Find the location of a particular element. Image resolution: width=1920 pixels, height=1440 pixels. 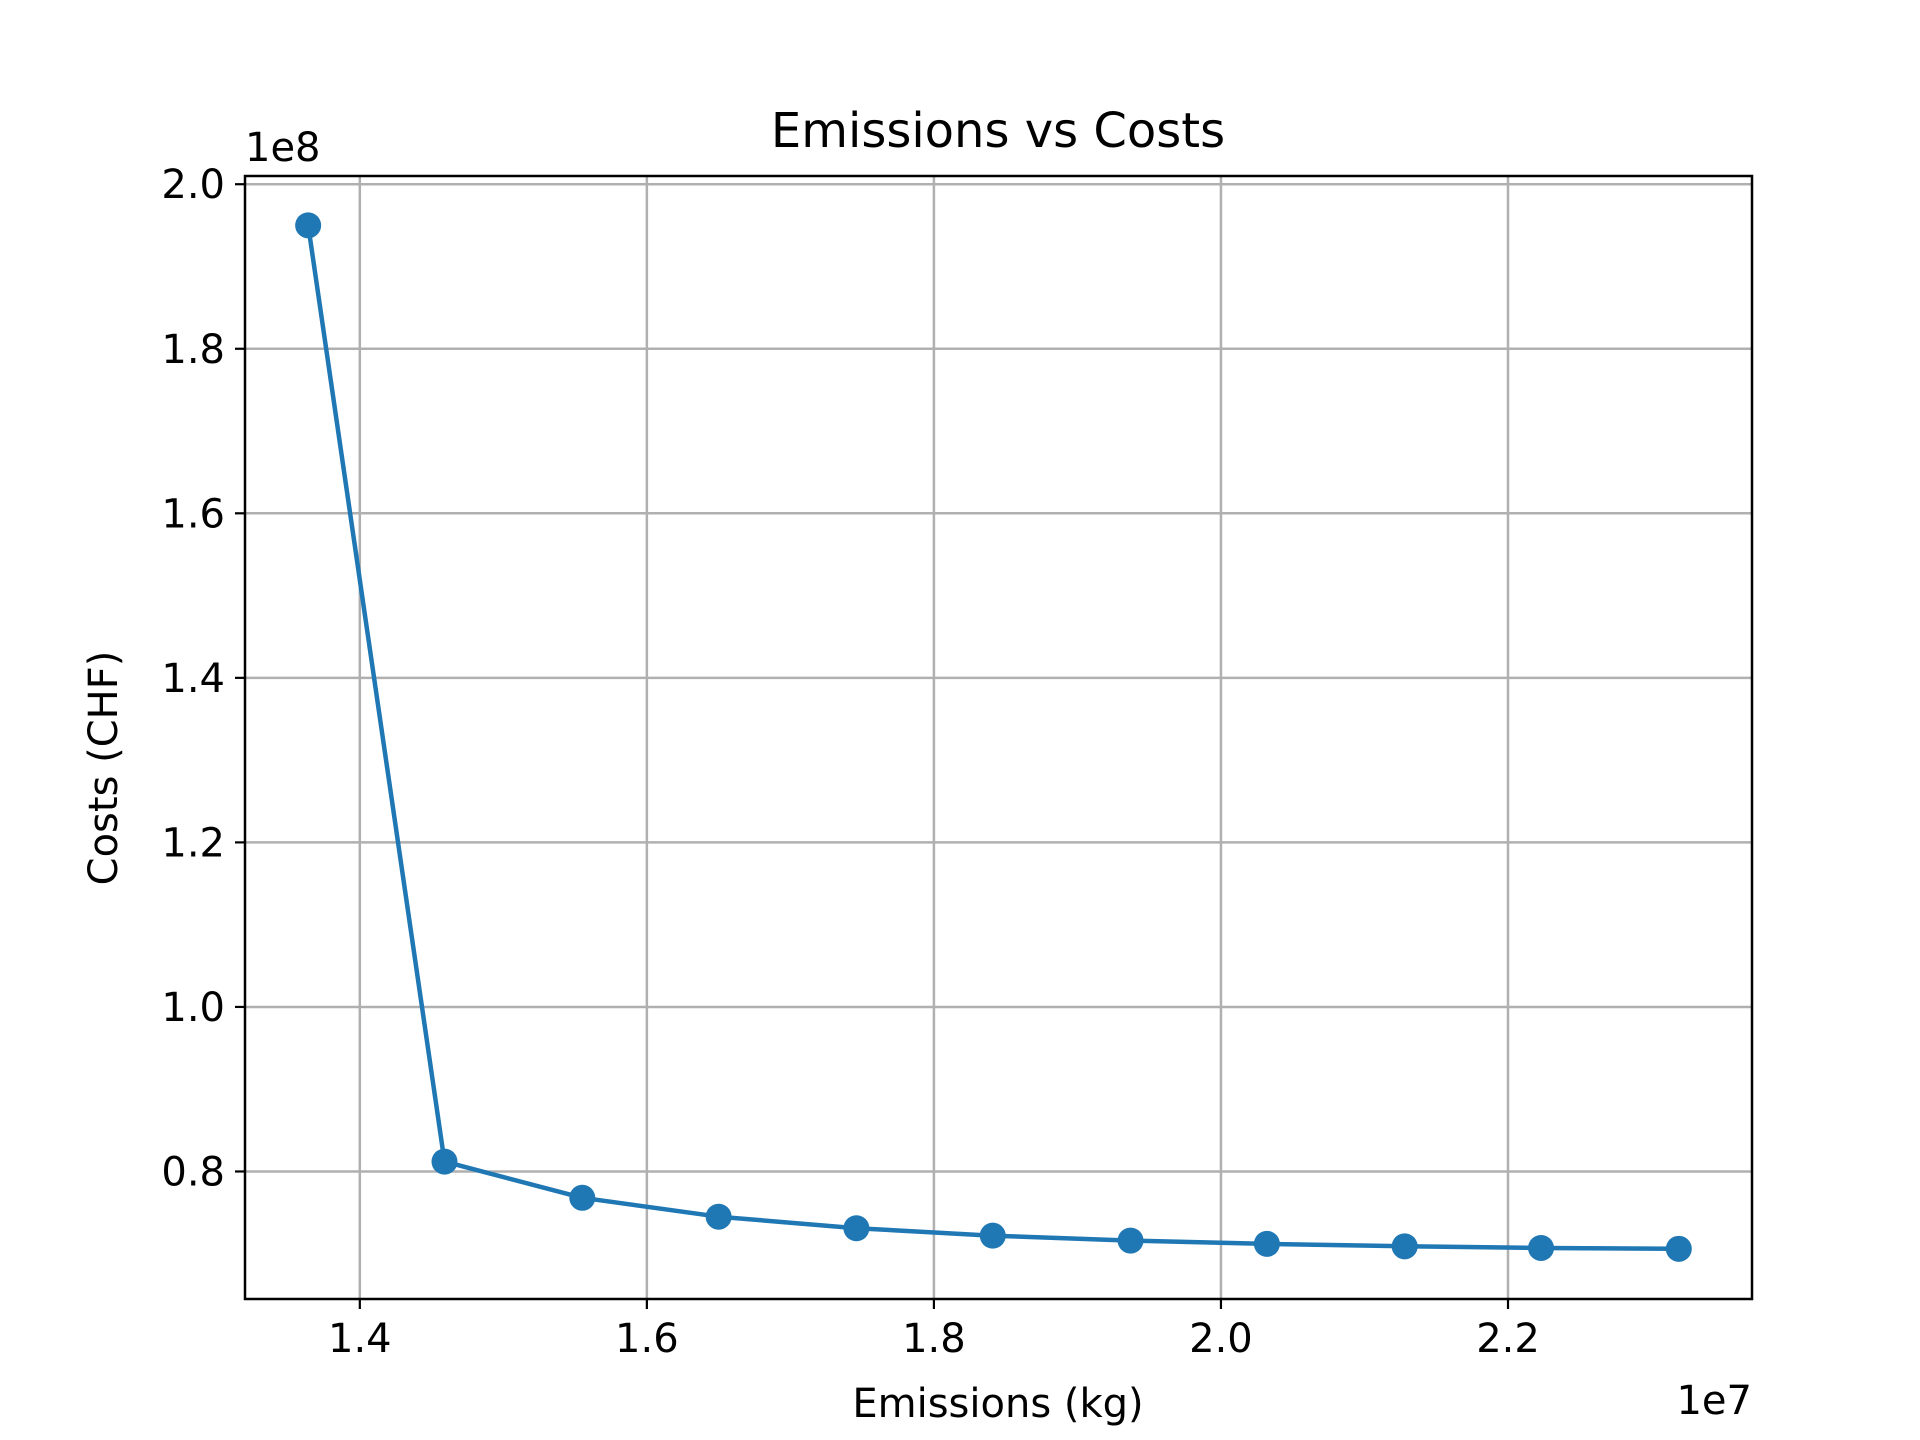

y-tick-label: 2.0 is located at coordinates (193, 185).